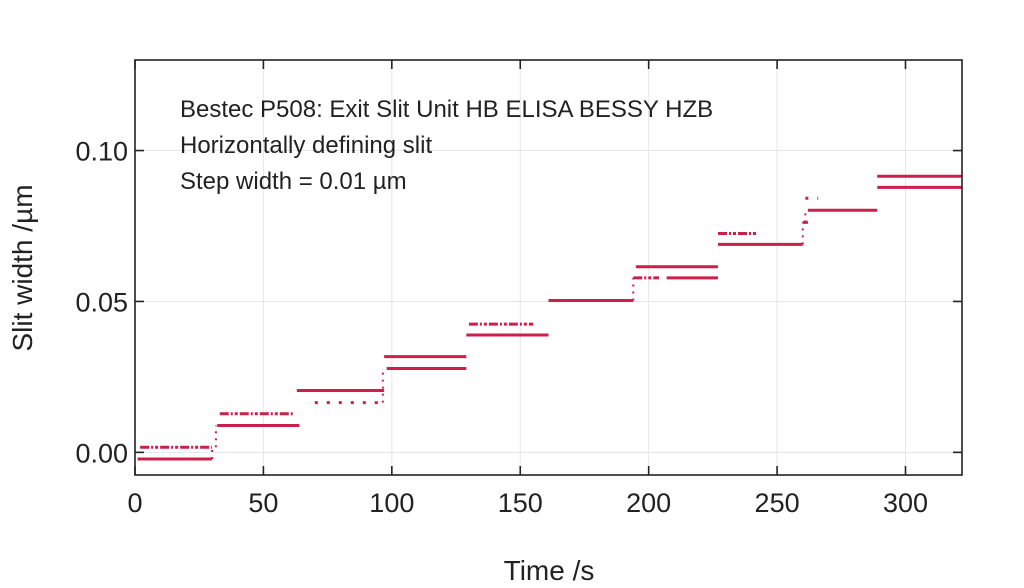  I want to click on x-tick-label: 300, so click(905, 503).